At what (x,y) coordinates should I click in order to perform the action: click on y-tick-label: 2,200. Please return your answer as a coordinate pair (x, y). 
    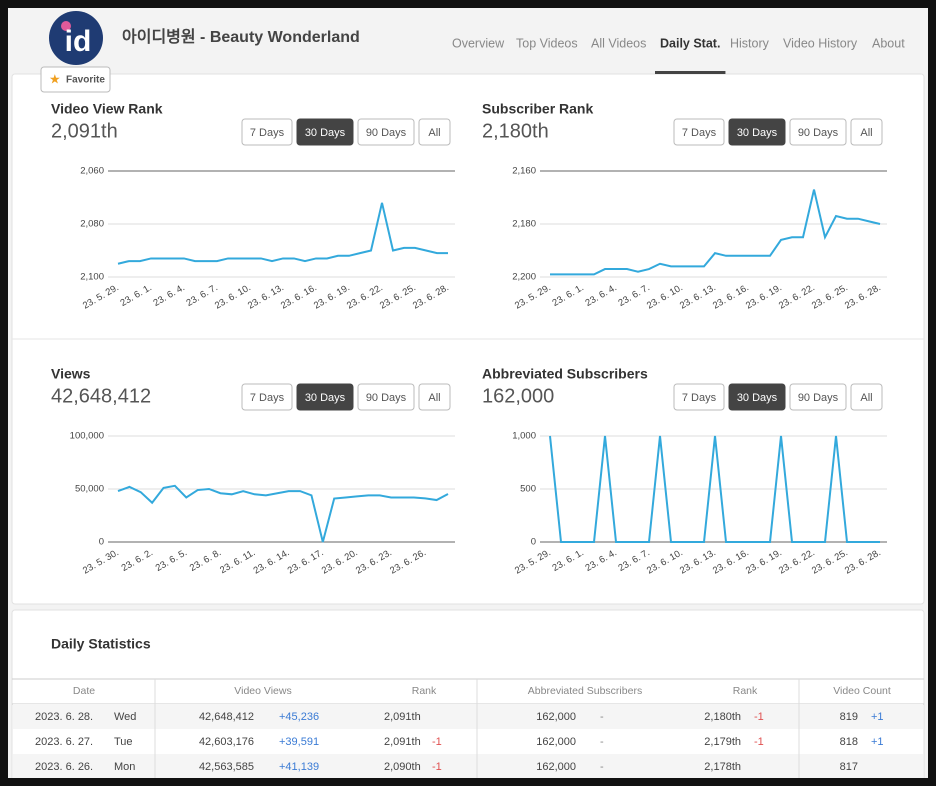
    Looking at the image, I should click on (524, 277).